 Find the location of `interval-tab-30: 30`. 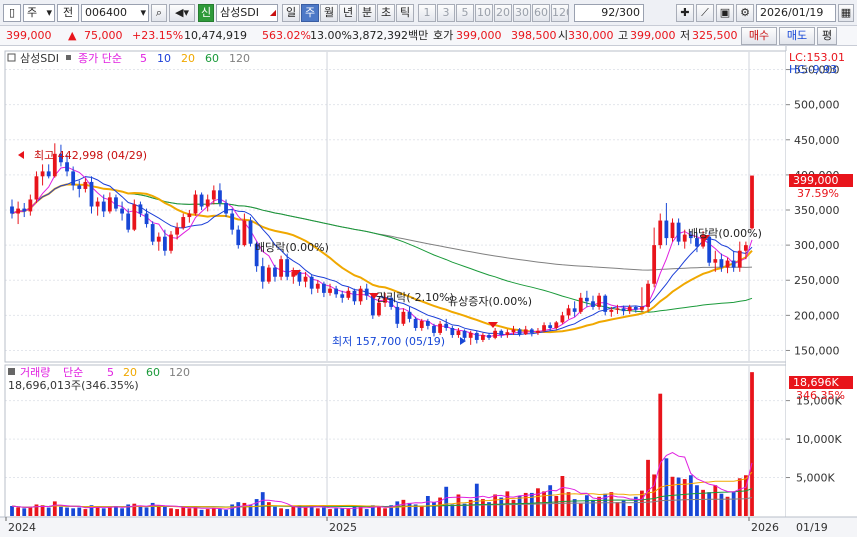

interval-tab-30: 30 is located at coordinates (522, 13).